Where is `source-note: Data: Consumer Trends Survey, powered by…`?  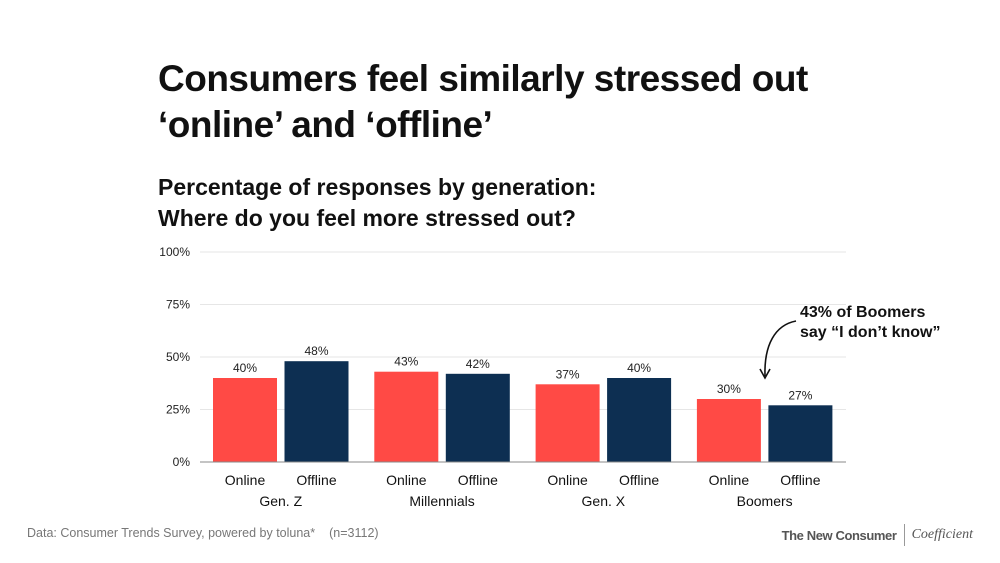 source-note: Data: Consumer Trends Survey, powered by… is located at coordinates (203, 533).